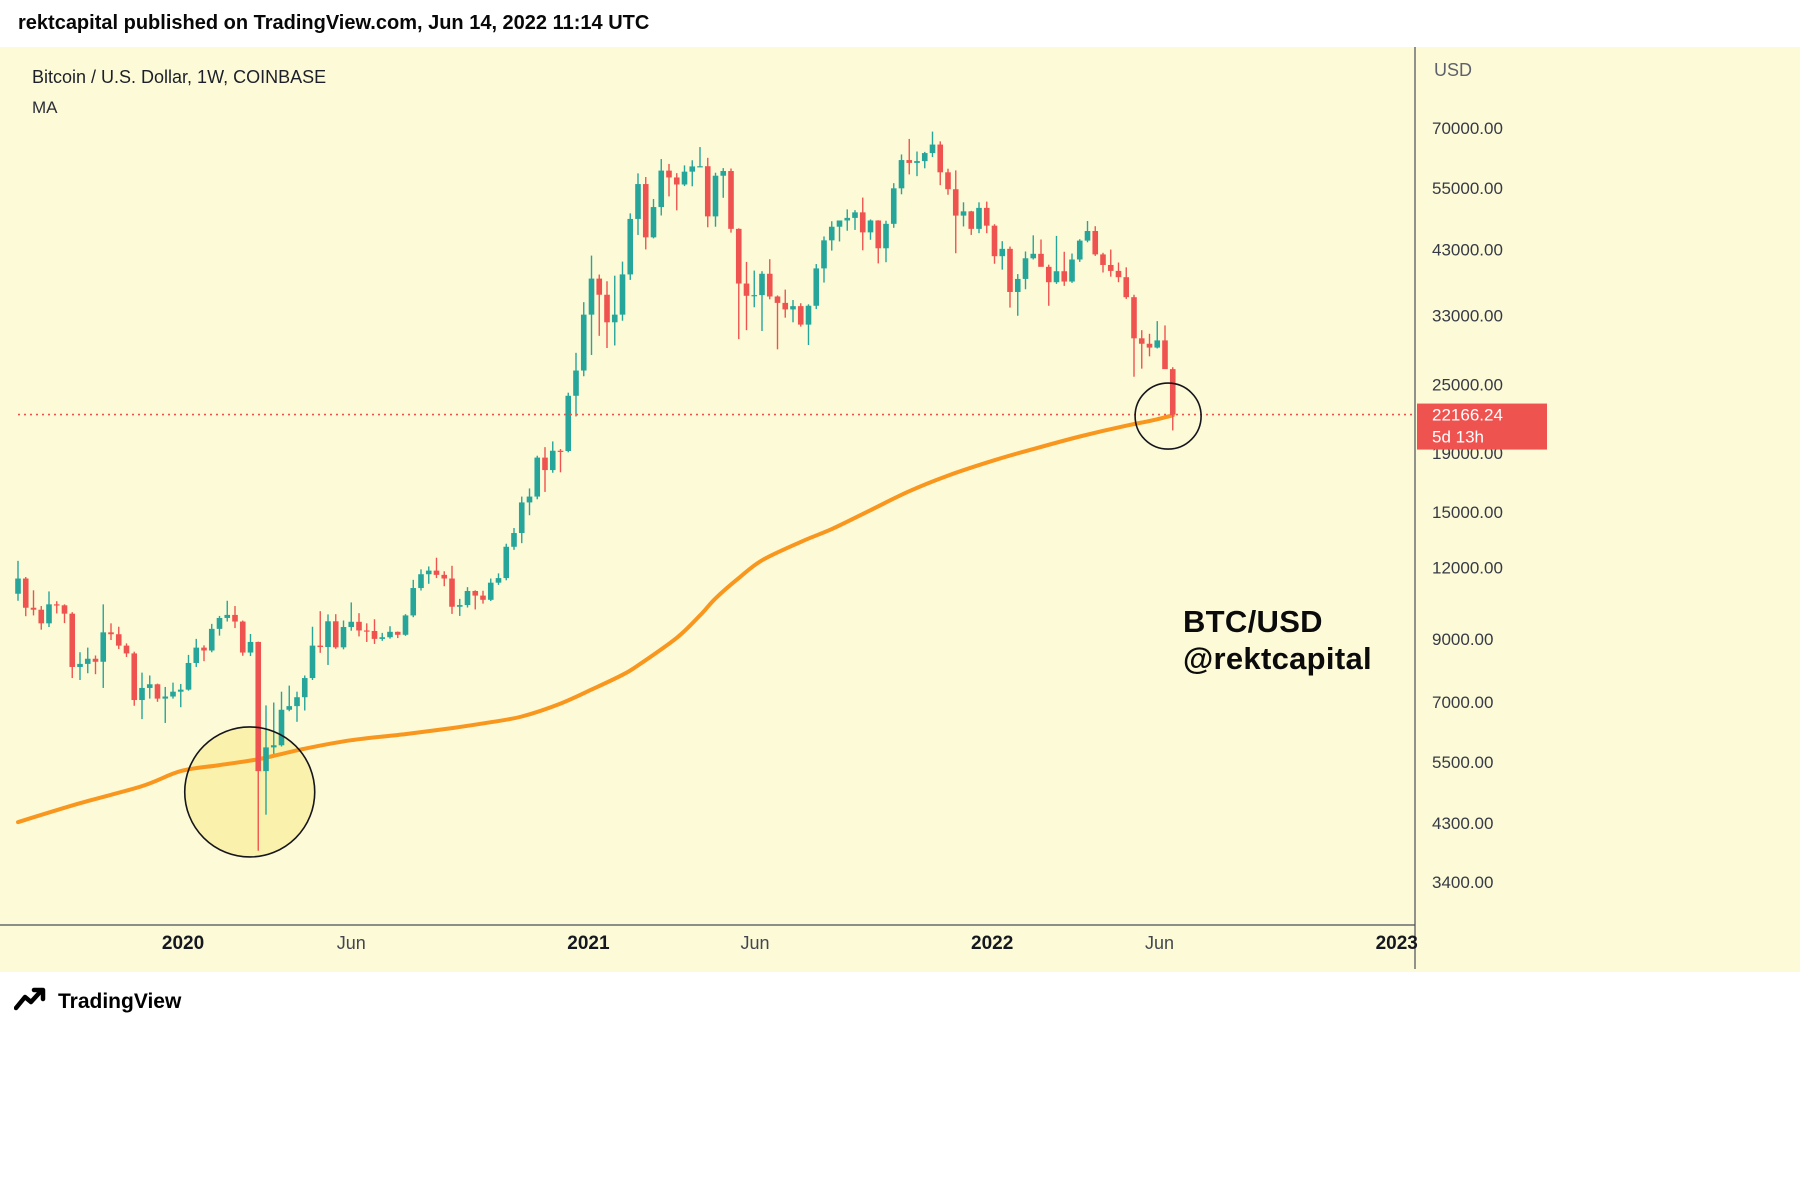 Image resolution: width=1800 pixels, height=1186 pixels. I want to click on indicator-ma-label: MA, so click(45, 107).